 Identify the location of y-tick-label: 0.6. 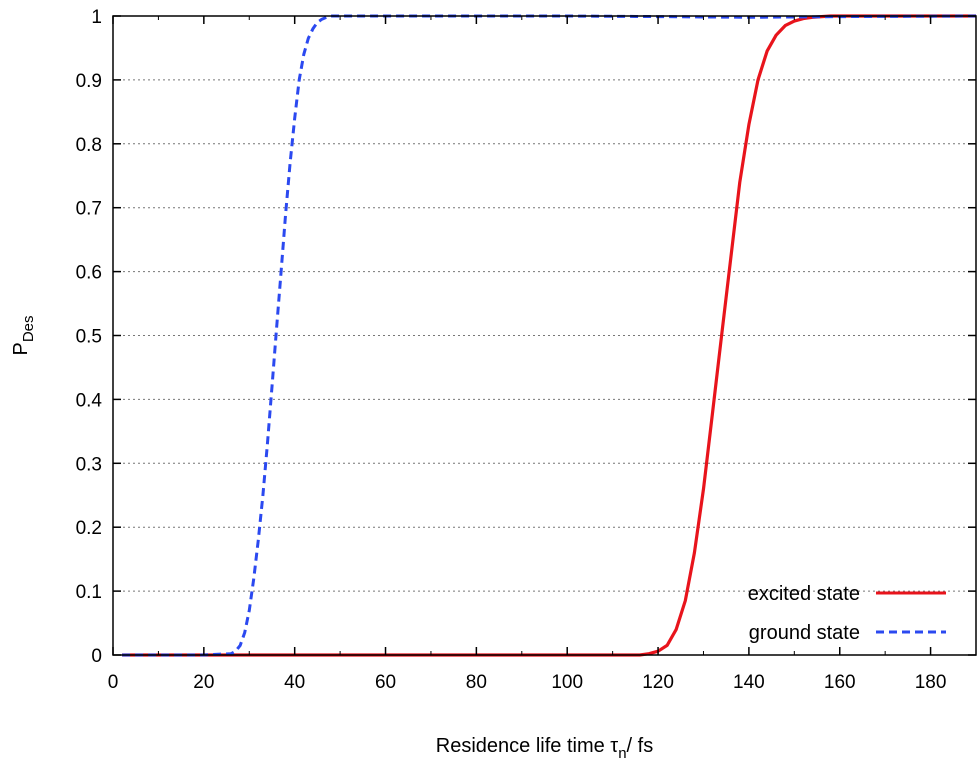
(89, 273).